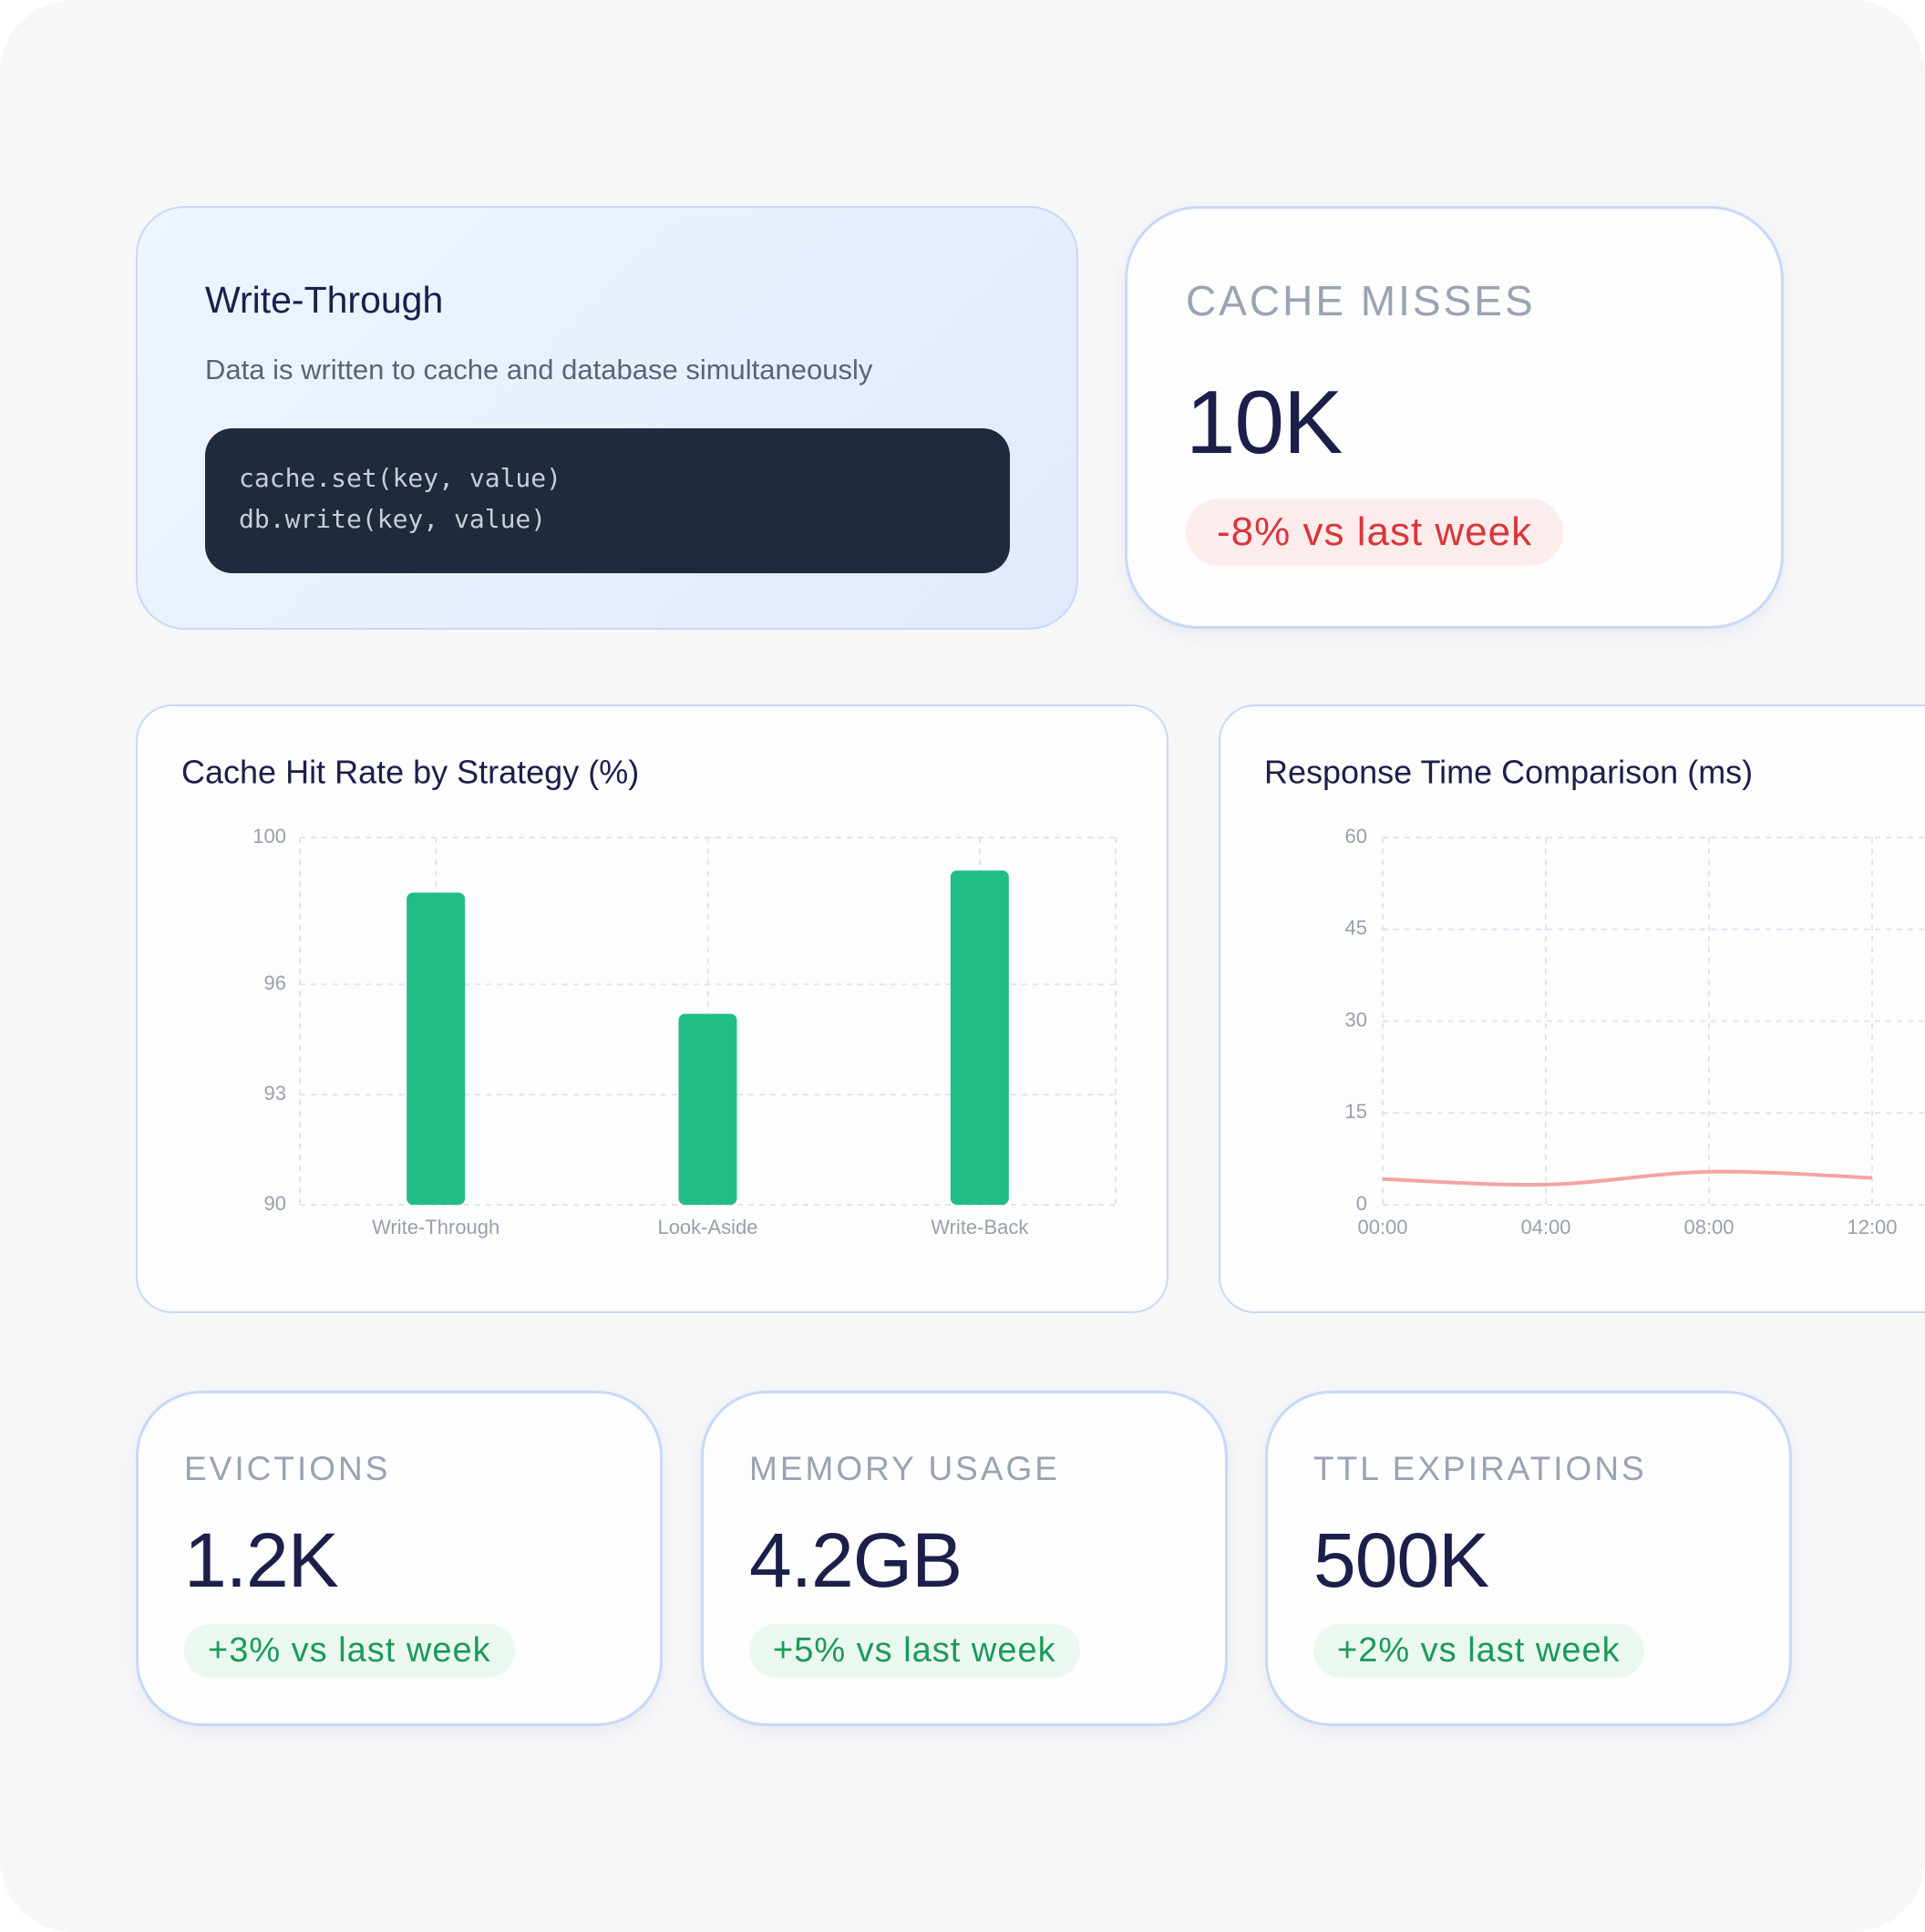 The height and width of the screenshot is (1932, 1925). Describe the element at coordinates (965, 1558) in the screenshot. I see `stat-card: MEMORY USAGE 4.2GB +5% vs last week` at that location.